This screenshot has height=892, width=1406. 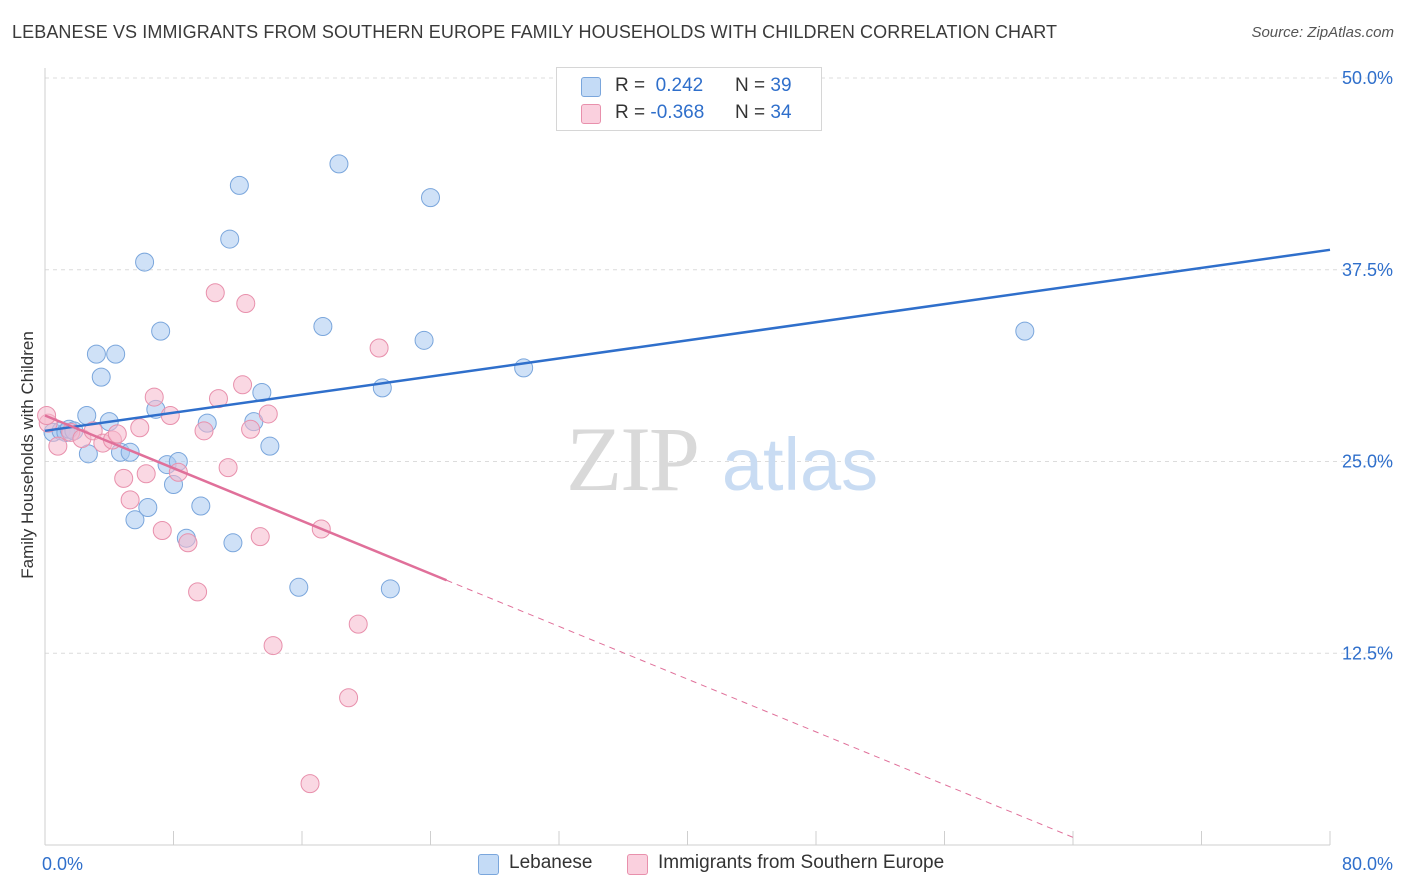 What do you see at coordinates (1367, 270) in the screenshot?
I see `y-tick-label: 37.5%` at bounding box center [1367, 270].